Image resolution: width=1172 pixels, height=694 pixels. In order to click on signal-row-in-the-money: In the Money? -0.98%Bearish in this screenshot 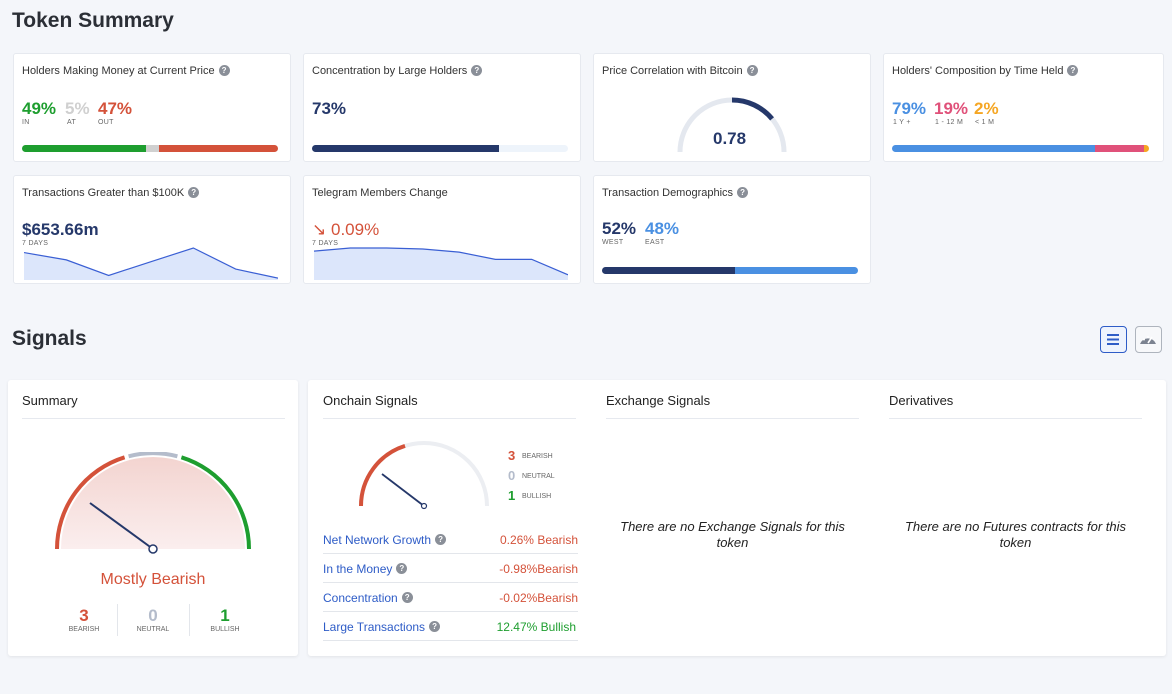, I will do `click(450, 568)`.